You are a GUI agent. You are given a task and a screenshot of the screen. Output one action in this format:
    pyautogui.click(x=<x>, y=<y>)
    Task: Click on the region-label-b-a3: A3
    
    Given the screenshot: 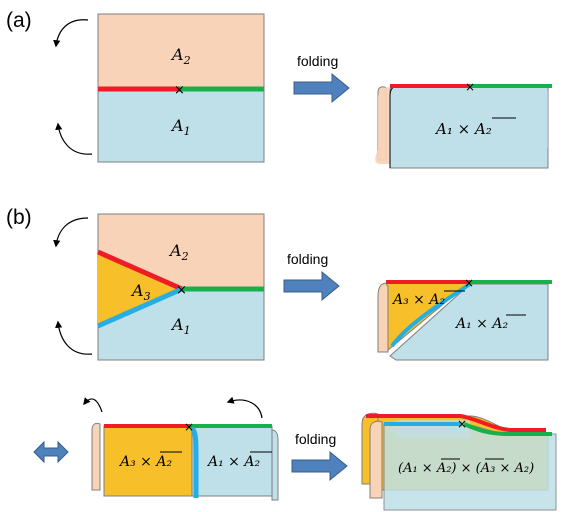 What is the action you would take?
    pyautogui.click(x=140, y=292)
    